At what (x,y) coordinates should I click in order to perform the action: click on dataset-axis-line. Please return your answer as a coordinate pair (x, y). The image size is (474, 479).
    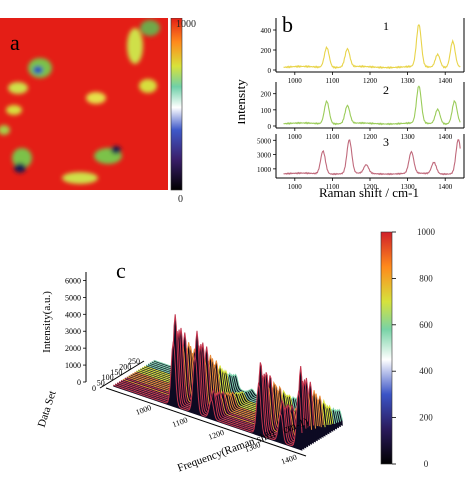
    Looking at the image, I should click on (122, 374).